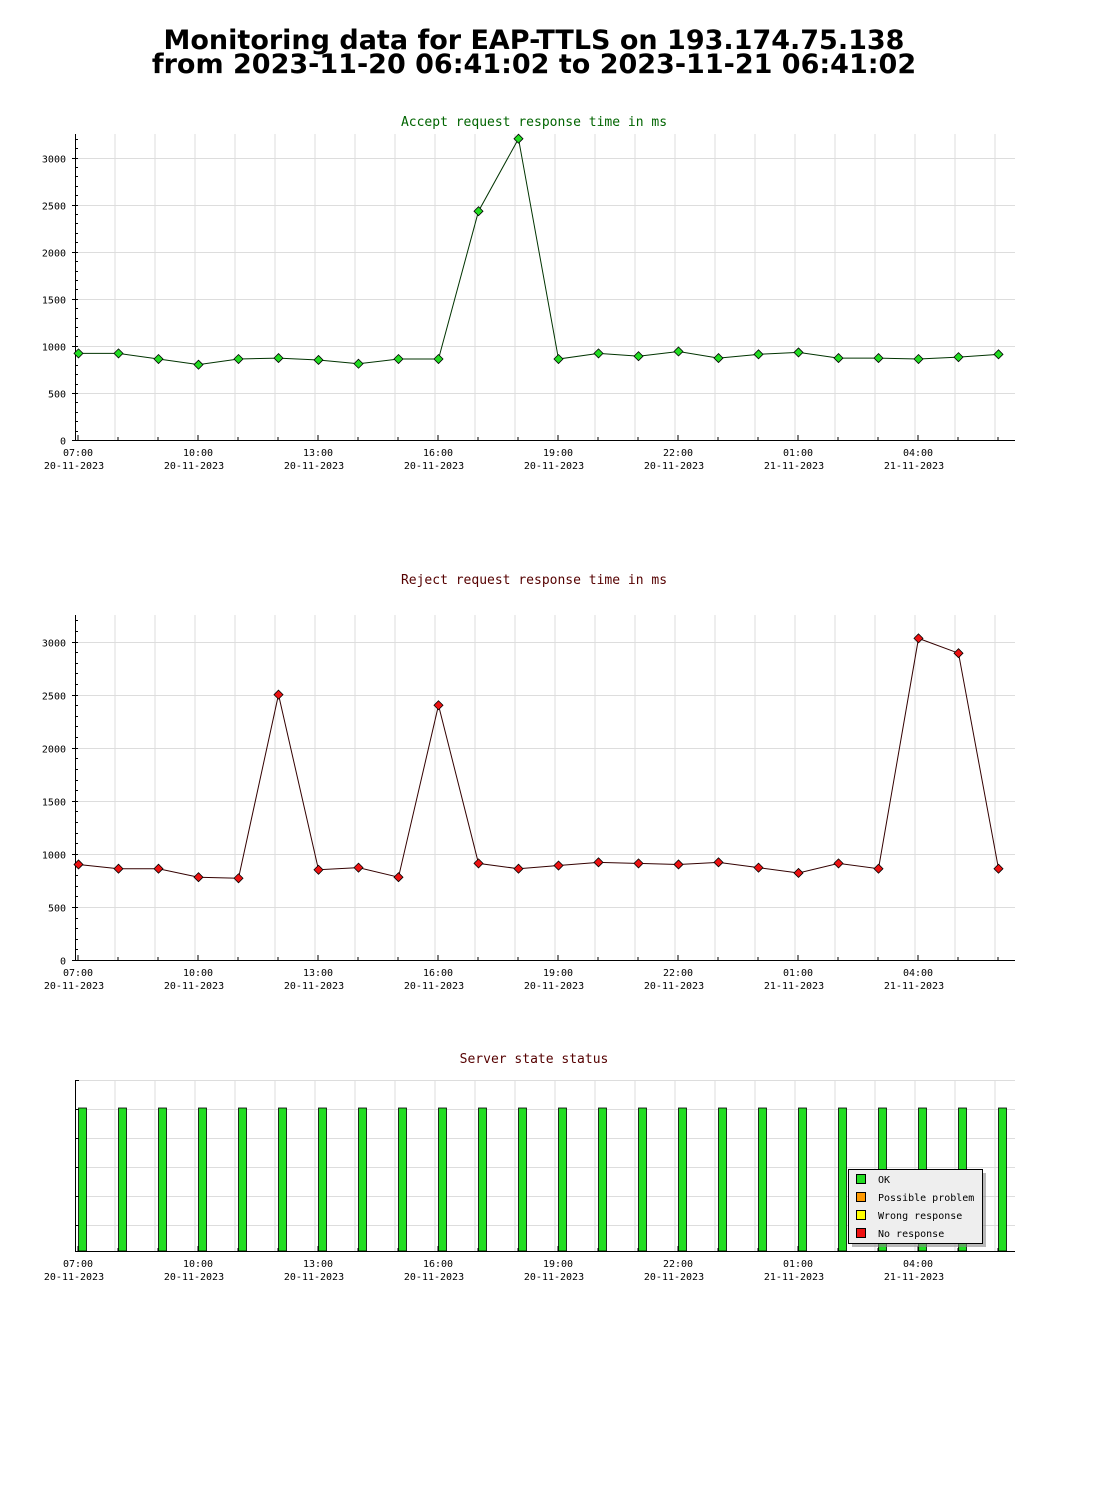 The height and width of the screenshot is (1500, 1100). Describe the element at coordinates (54, 697) in the screenshot. I see `y-tick-label: 2500` at that location.